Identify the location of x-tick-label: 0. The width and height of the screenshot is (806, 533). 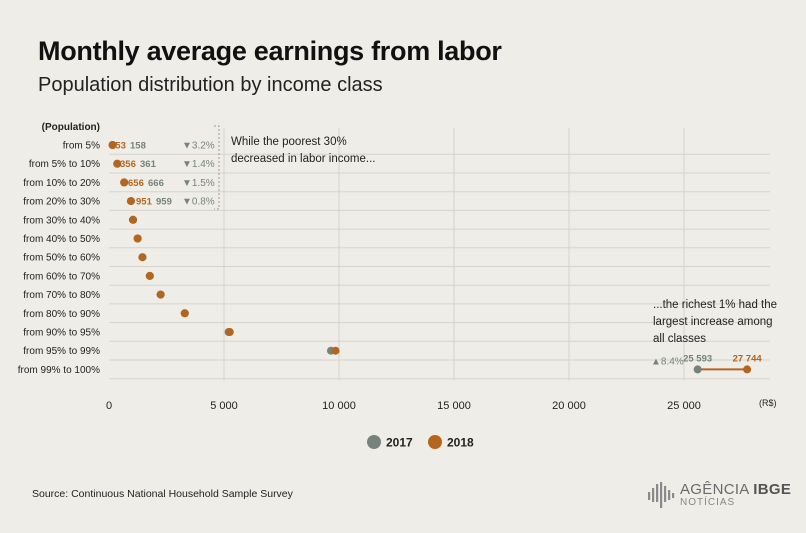
(109, 406).